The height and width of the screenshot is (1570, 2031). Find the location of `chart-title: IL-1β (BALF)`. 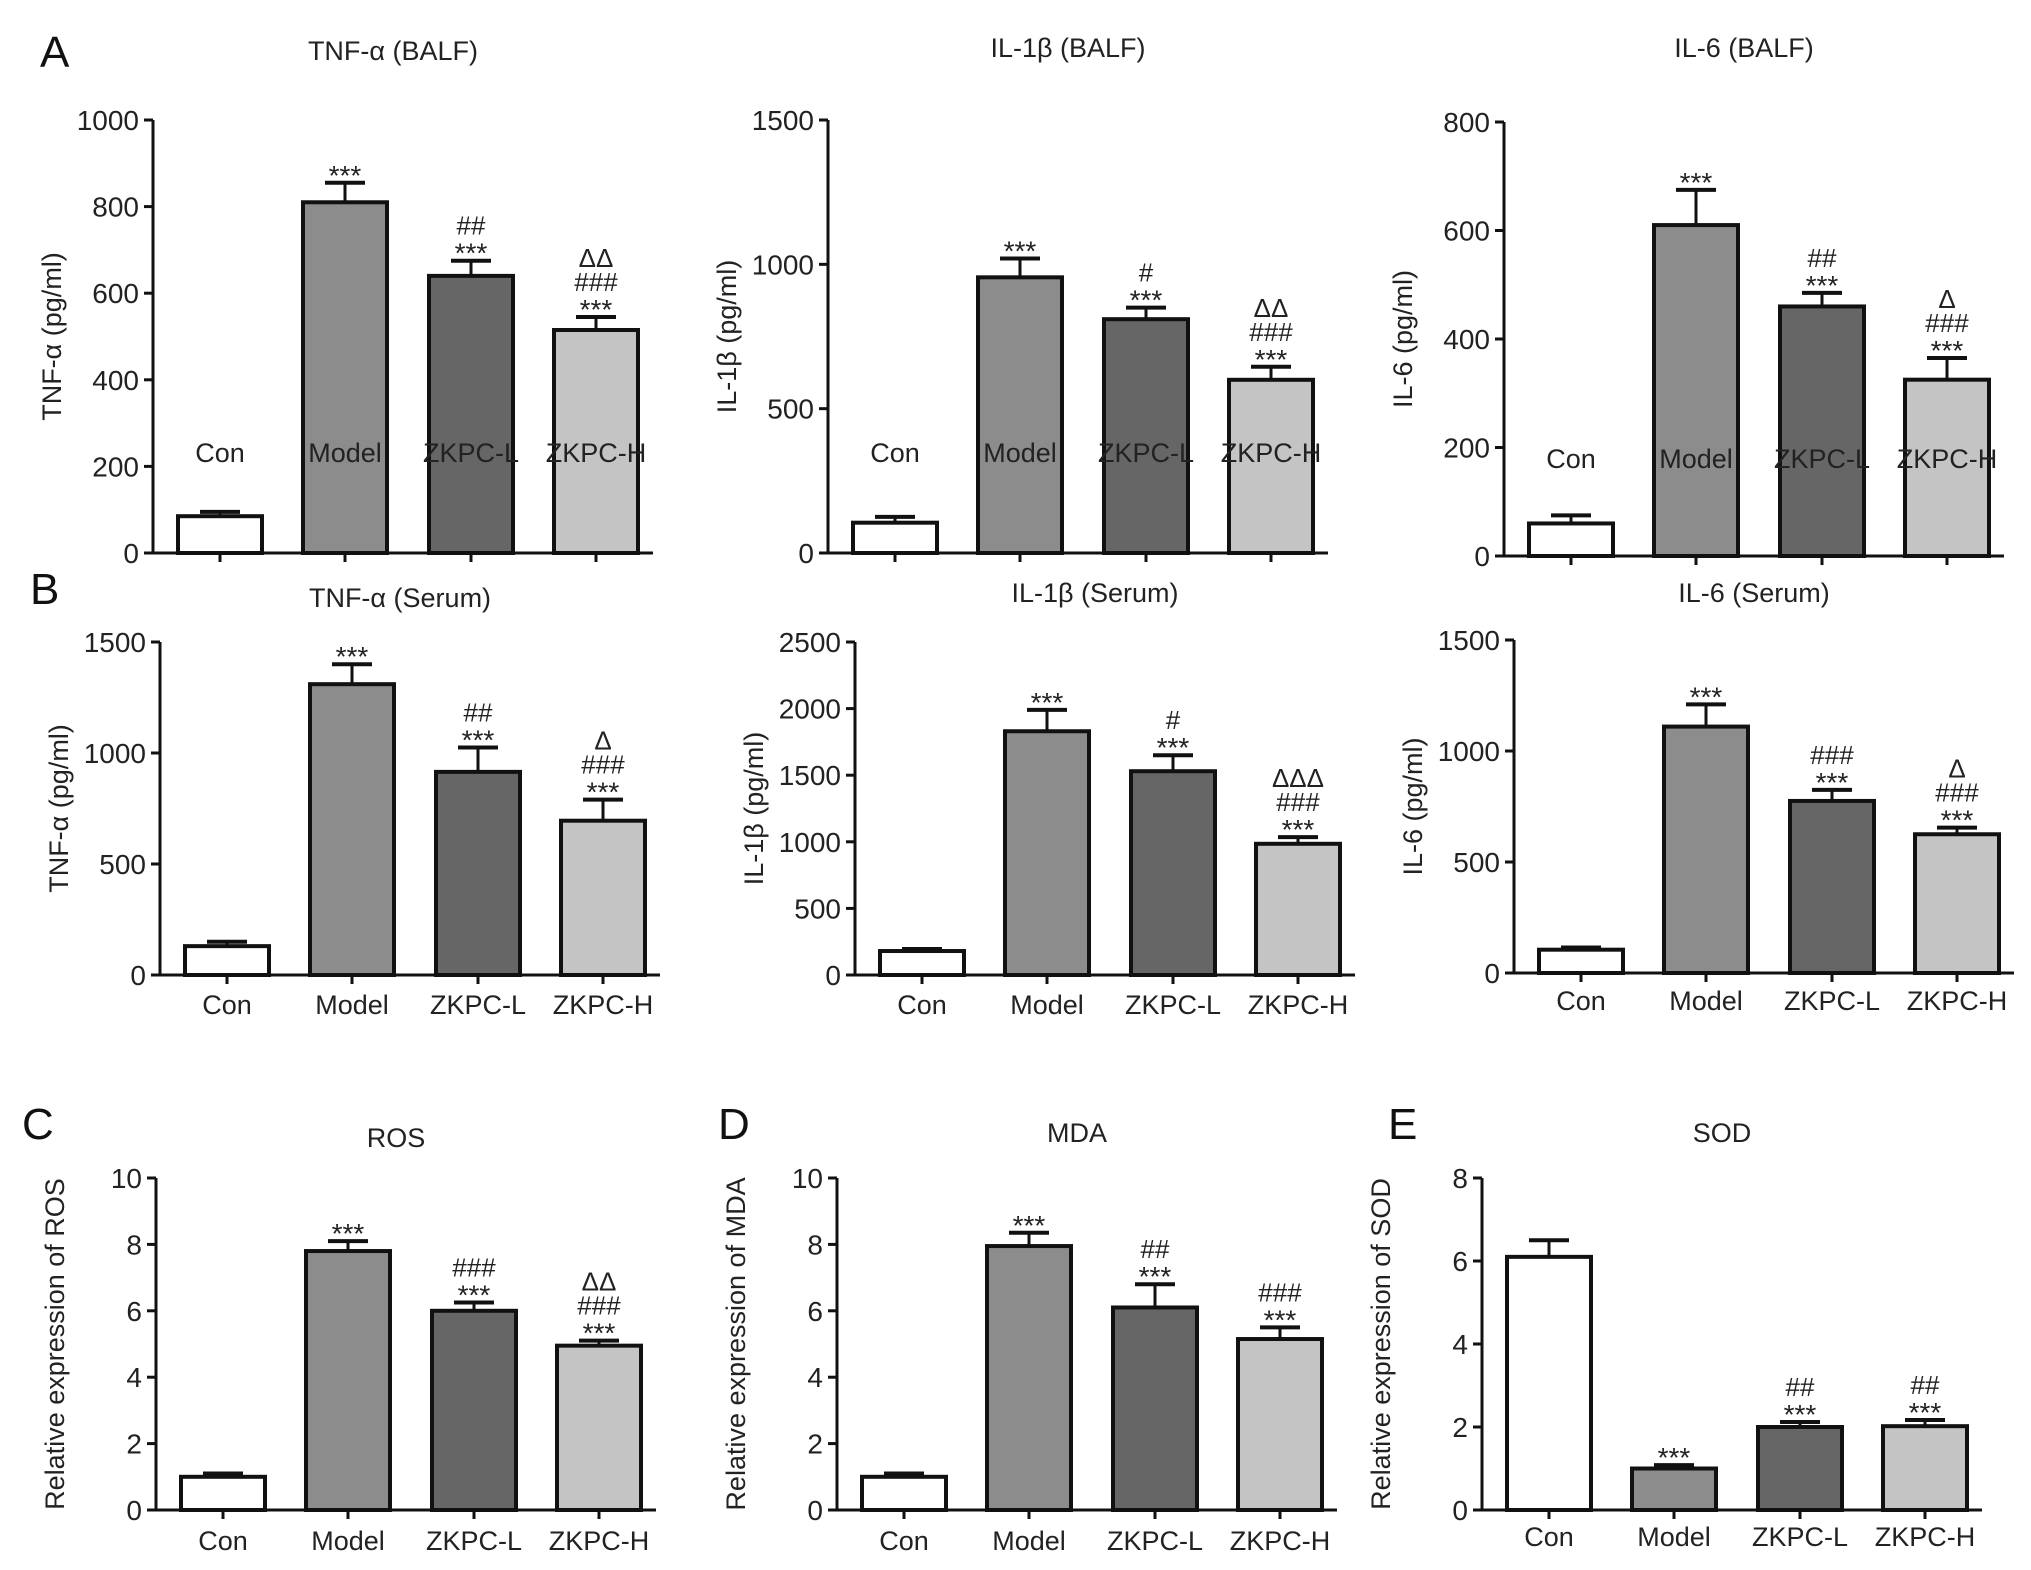

chart-title: IL-1β (BALF) is located at coordinates (1067, 48).